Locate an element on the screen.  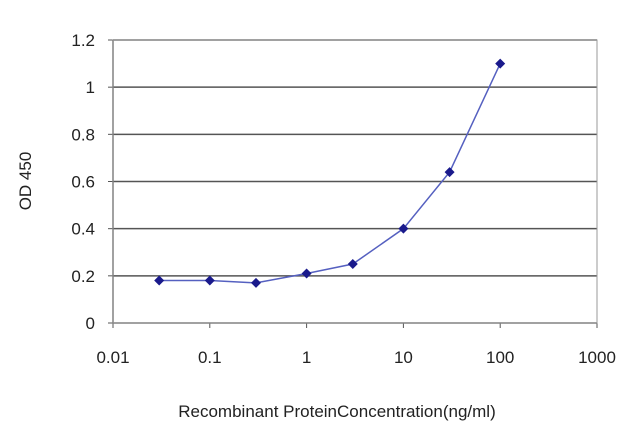
y-tick-label: 0.2 is located at coordinates (83, 276).